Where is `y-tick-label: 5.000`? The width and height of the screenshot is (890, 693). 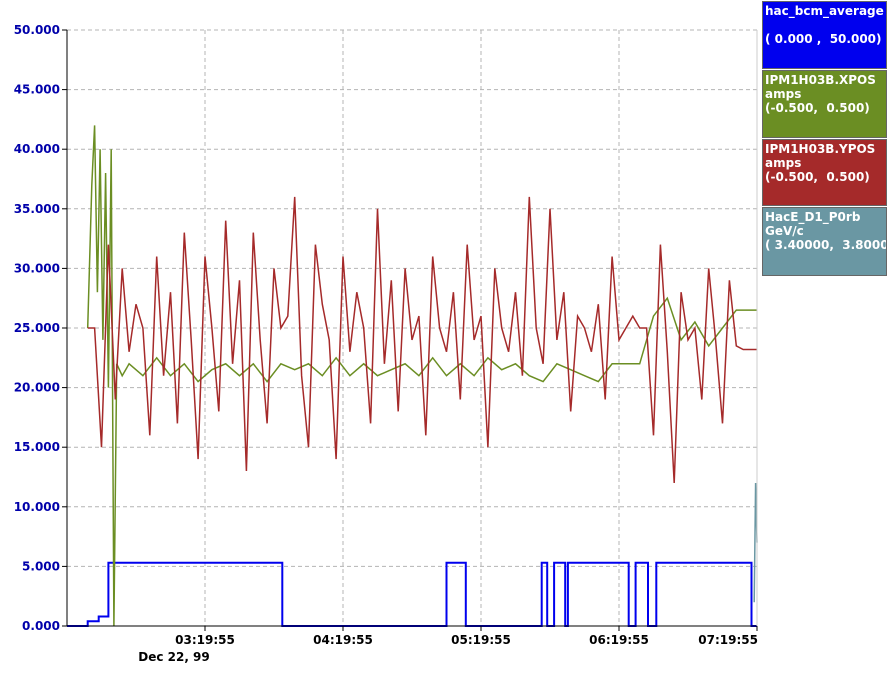 y-tick-label: 5.000 is located at coordinates (41, 566).